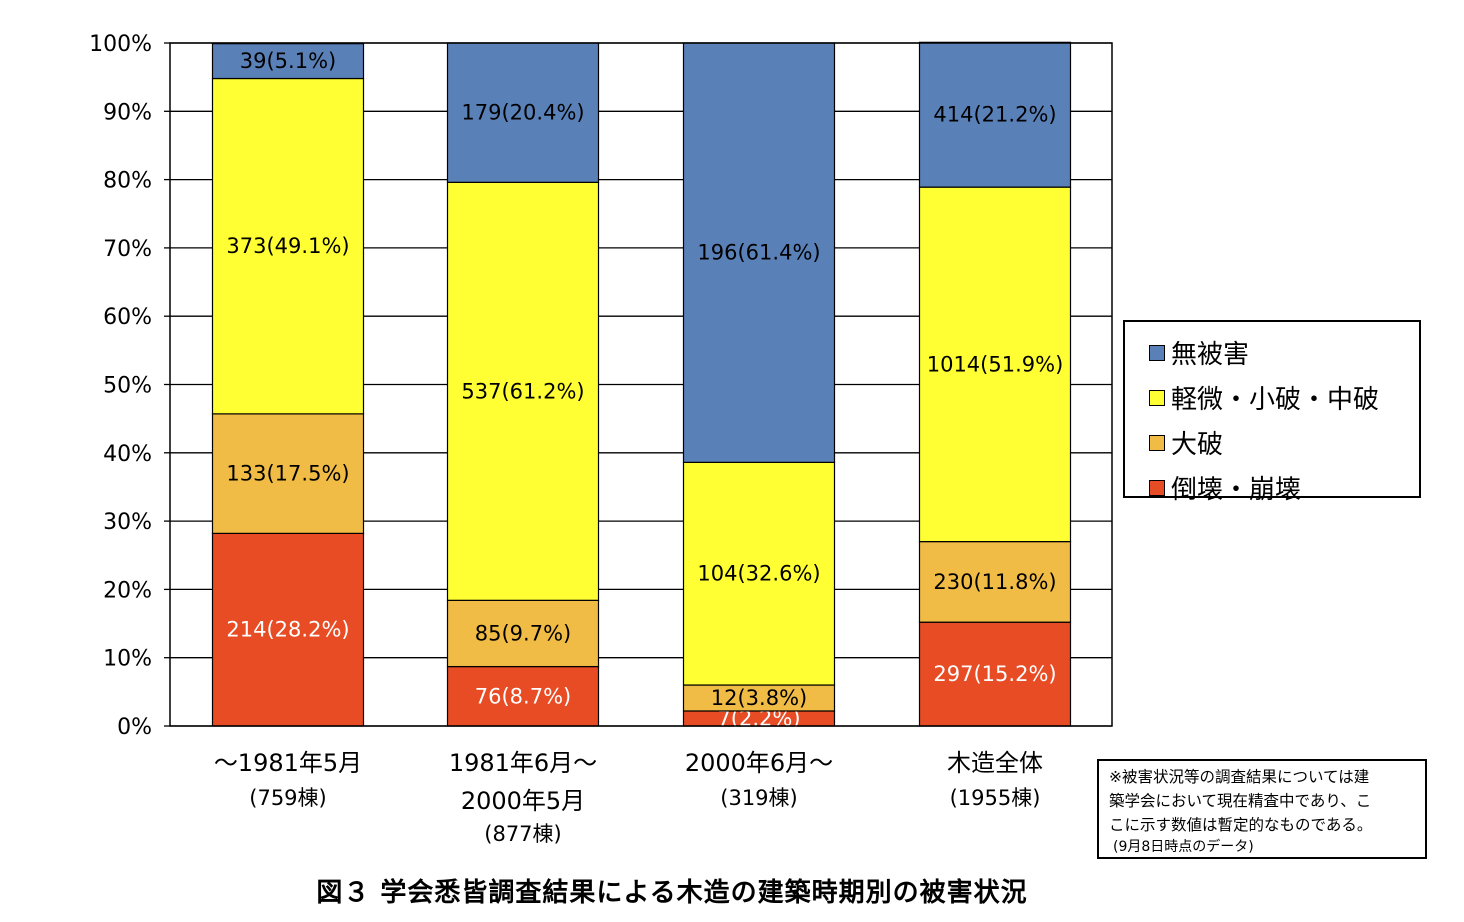  Describe the element at coordinates (127, 454) in the screenshot. I see `y-tick-label: 40%` at that location.